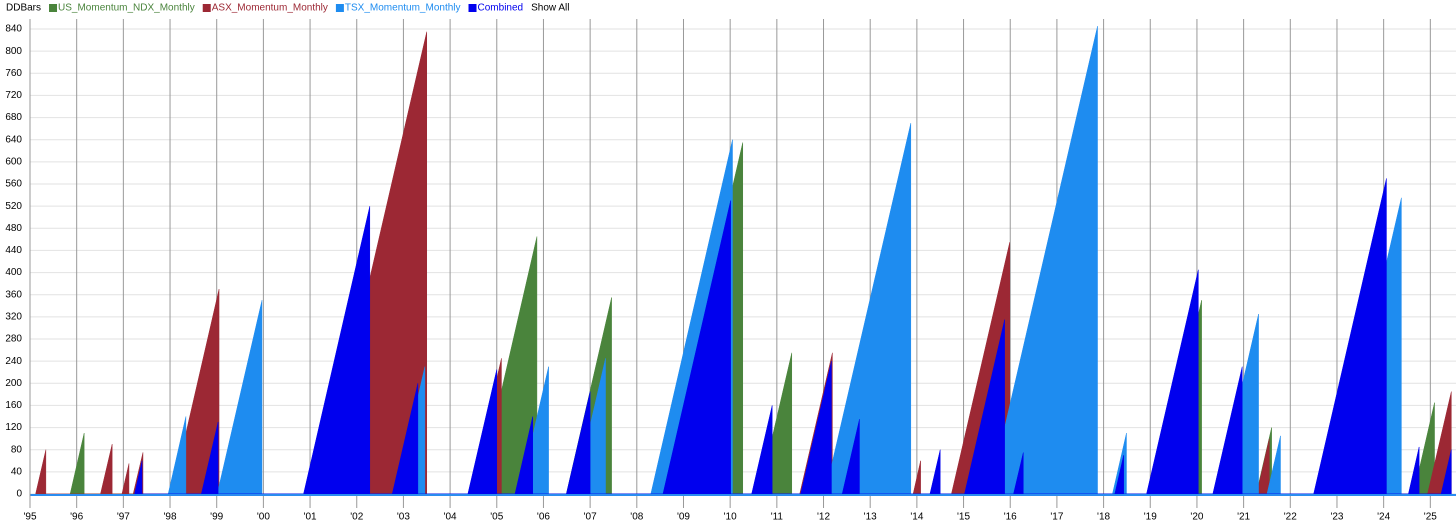 The width and height of the screenshot is (1456, 532). Describe the element at coordinates (76, 517) in the screenshot. I see `x-tick-label: '96` at that location.